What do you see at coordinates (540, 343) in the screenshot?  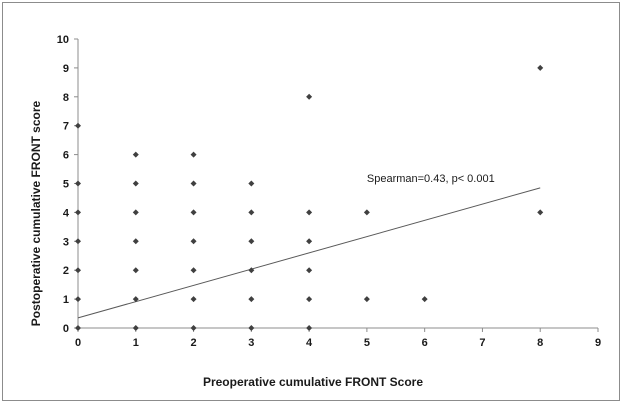 I see `x-tick-label: 8` at bounding box center [540, 343].